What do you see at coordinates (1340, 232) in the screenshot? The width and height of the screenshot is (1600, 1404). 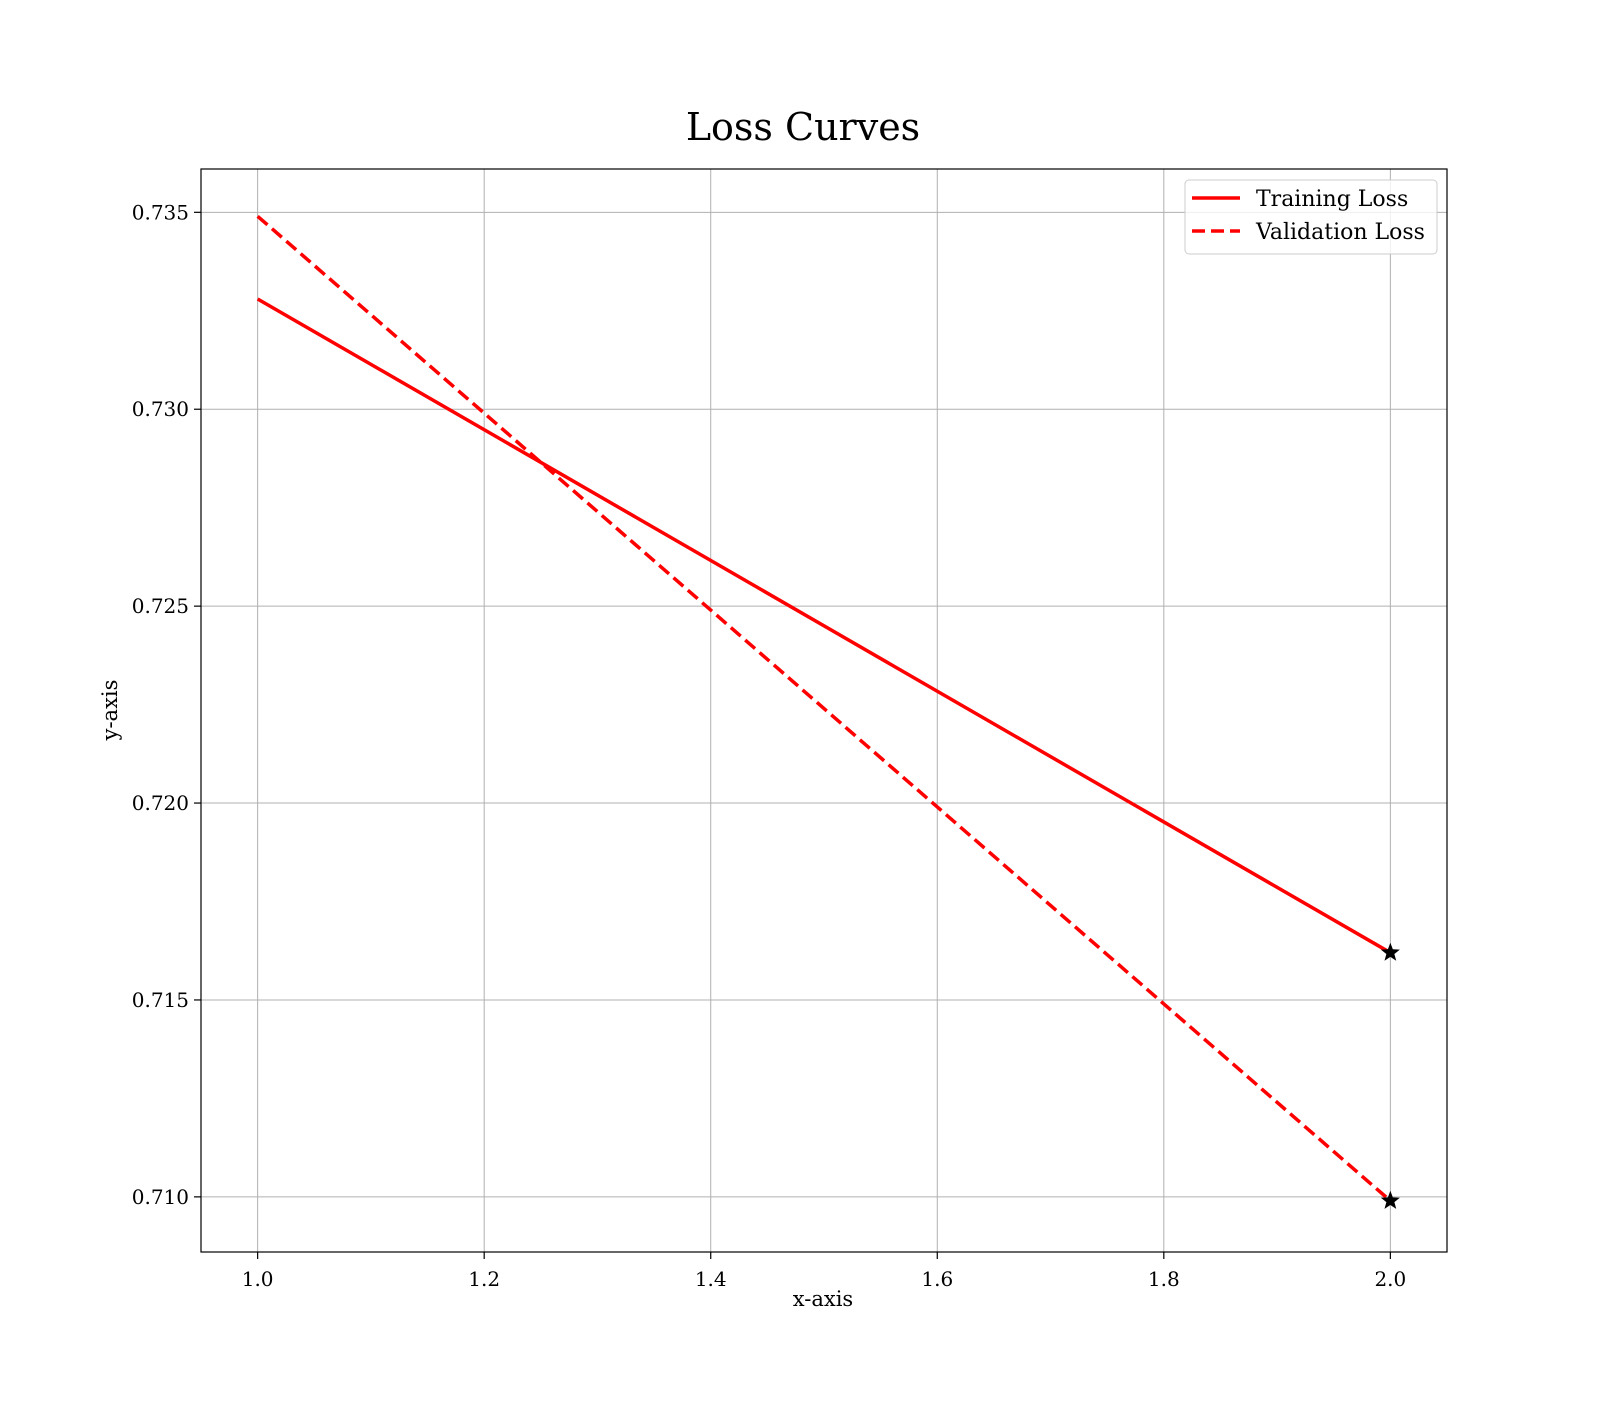 I see `legend-label-validation-loss: Validation Loss` at bounding box center [1340, 232].